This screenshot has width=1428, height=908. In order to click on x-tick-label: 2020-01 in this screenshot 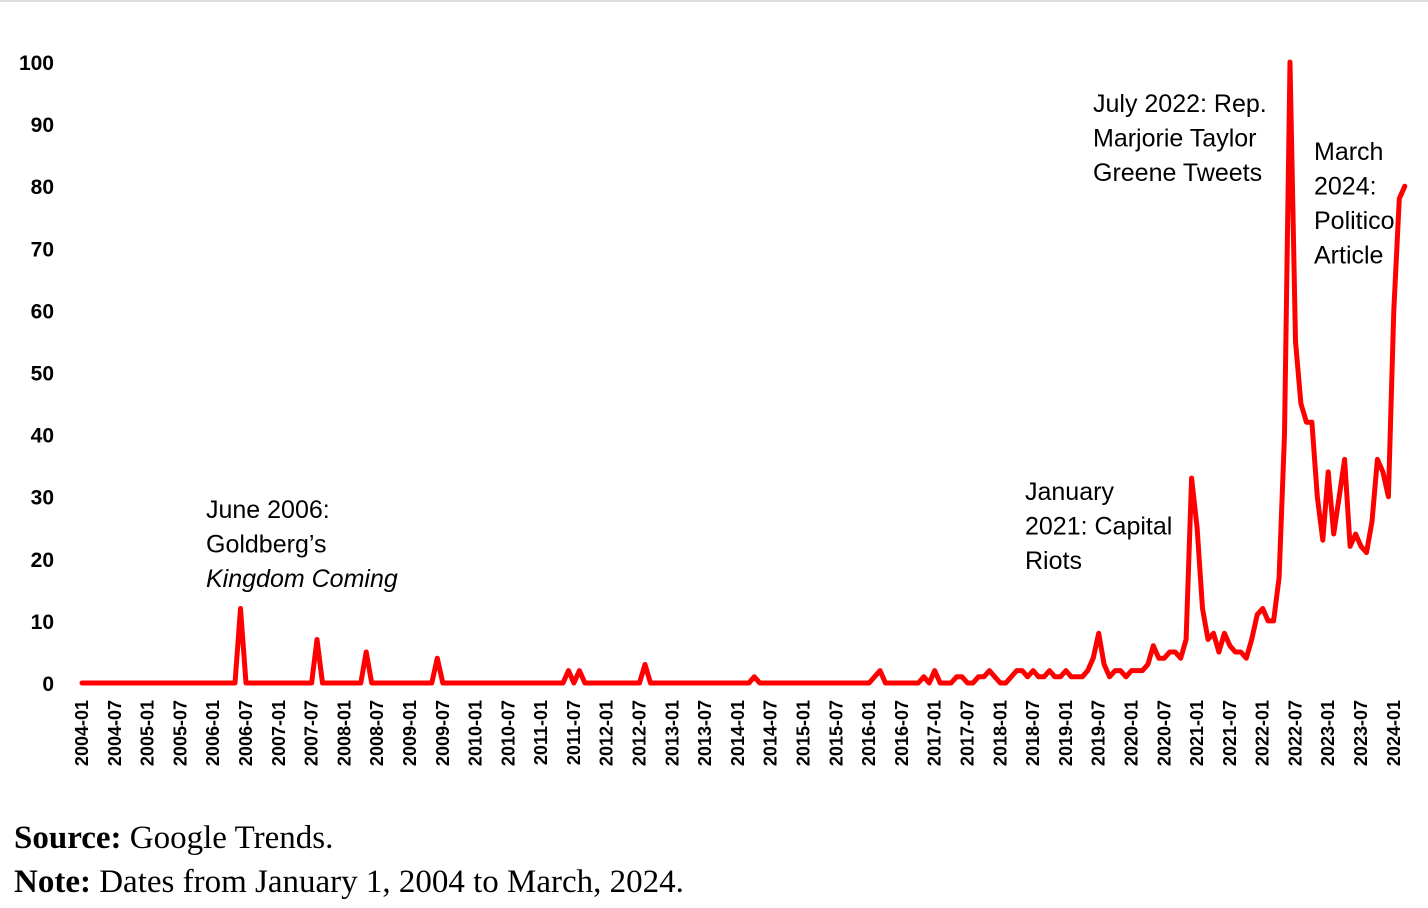, I will do `click(1131, 733)`.